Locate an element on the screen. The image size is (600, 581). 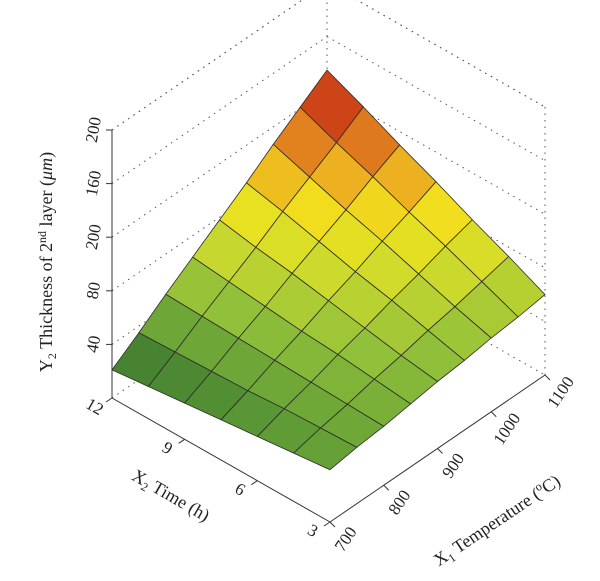
z-tick-label: 80 is located at coordinates (94, 291).